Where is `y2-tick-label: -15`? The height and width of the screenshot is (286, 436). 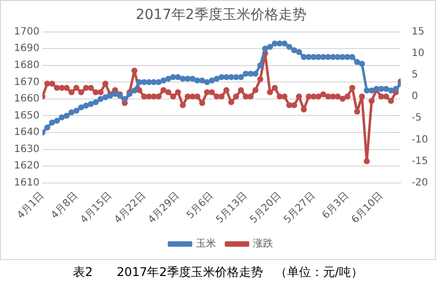 y2-tick-label: -15 is located at coordinates (420, 161).